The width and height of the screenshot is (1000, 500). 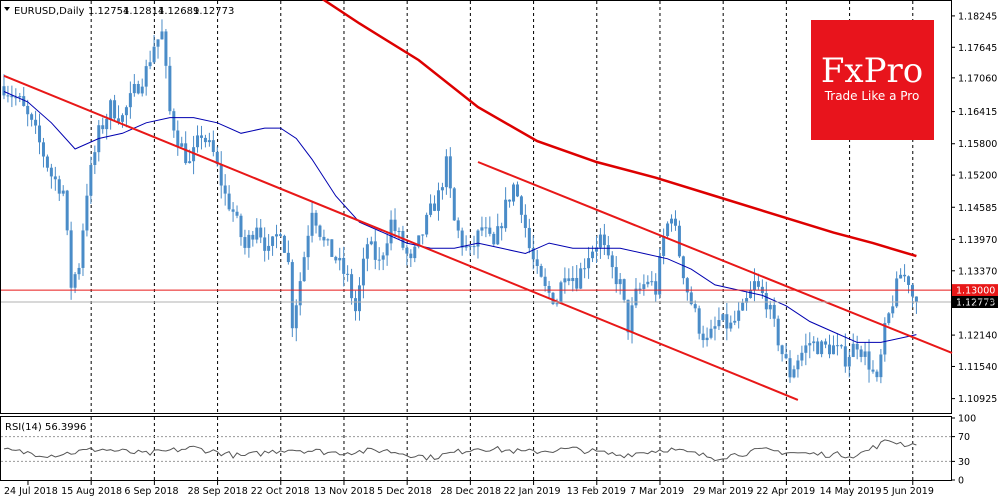 I want to click on price-tick-label: 1.12140, so click(x=977, y=336).